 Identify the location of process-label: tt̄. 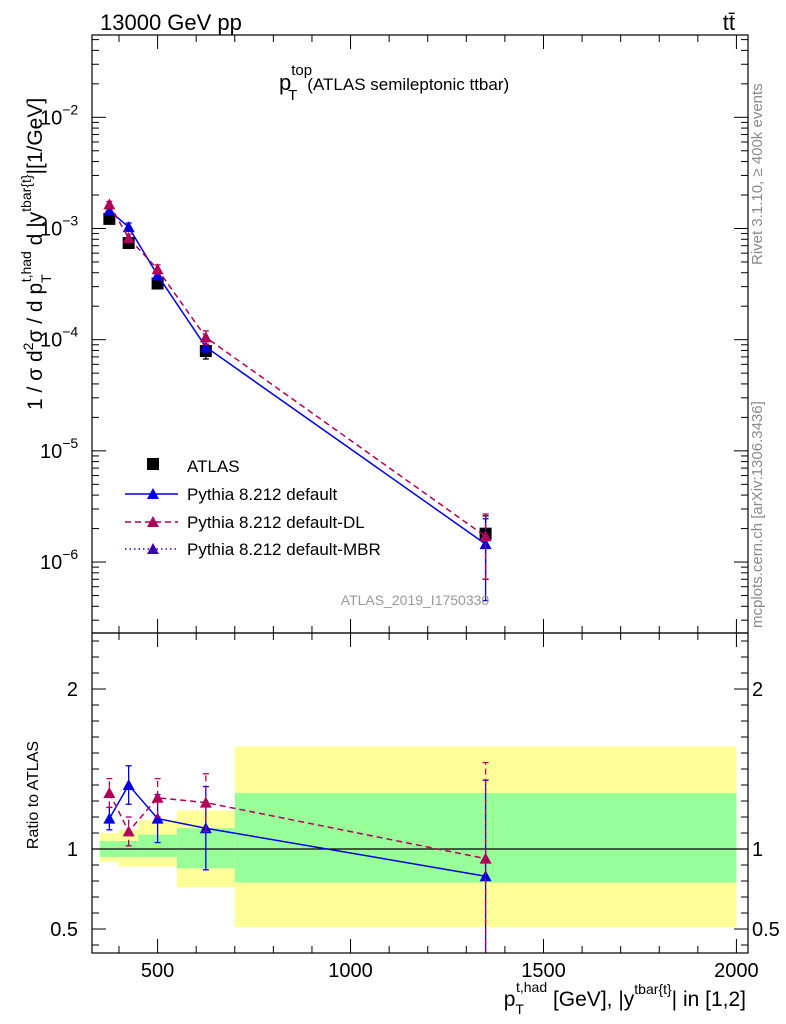
(729, 22).